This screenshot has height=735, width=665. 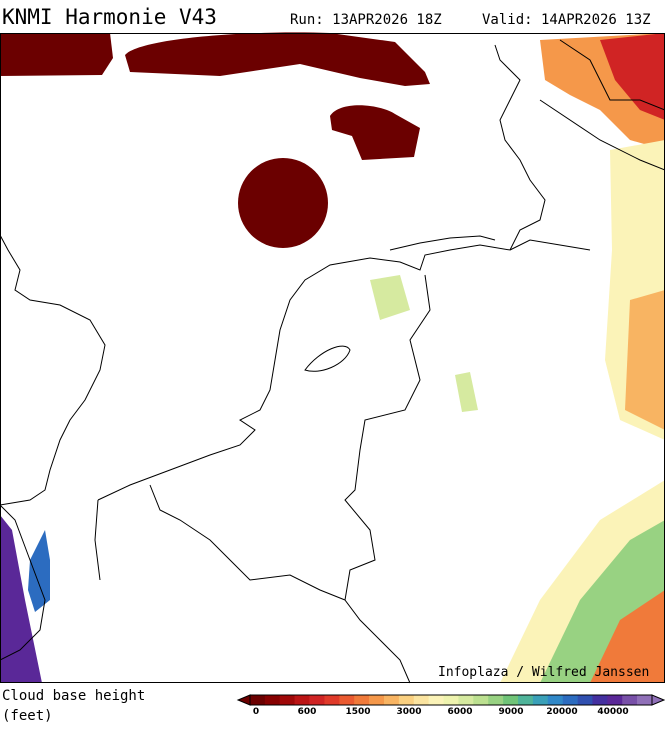 What do you see at coordinates (510, 712) in the screenshot?
I see `colorbar-label: 9000` at bounding box center [510, 712].